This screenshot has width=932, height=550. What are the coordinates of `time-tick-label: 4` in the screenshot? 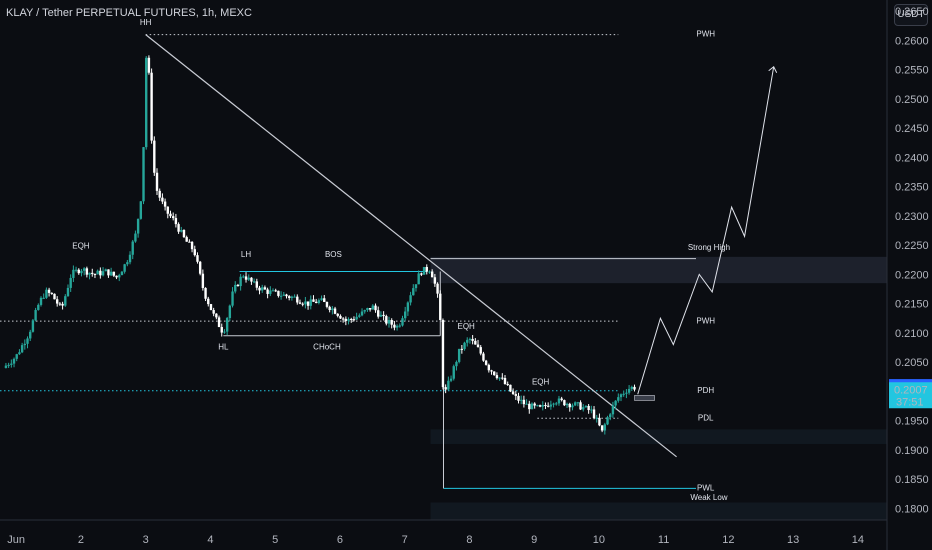 It's located at (210, 540).